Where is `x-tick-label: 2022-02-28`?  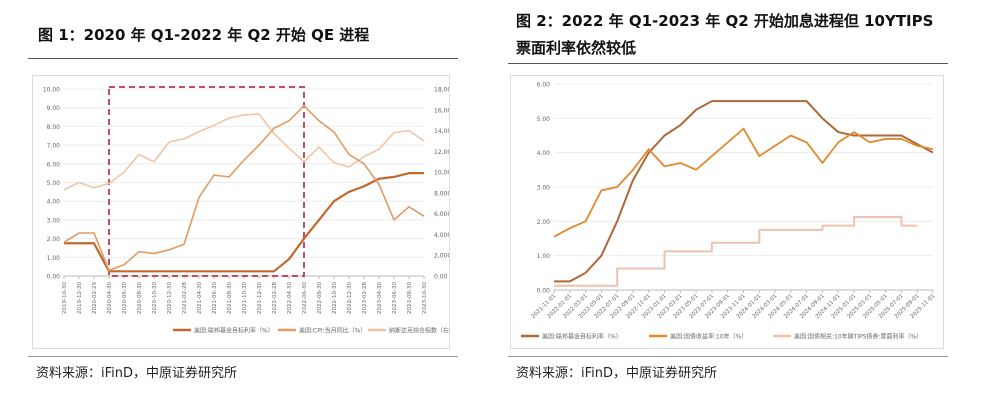 x-tick-label: 2022-02-28 is located at coordinates (275, 298).